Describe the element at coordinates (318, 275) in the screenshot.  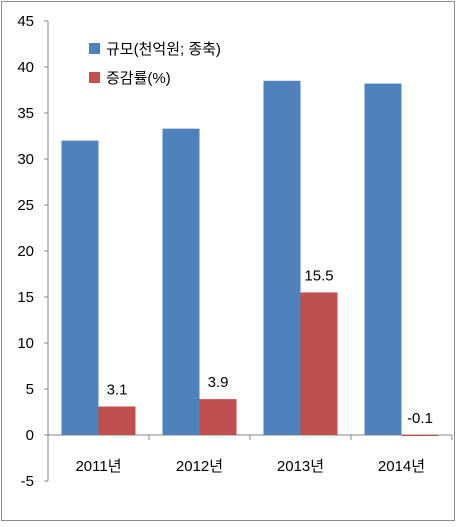
I see `data-label: 15.5` at that location.